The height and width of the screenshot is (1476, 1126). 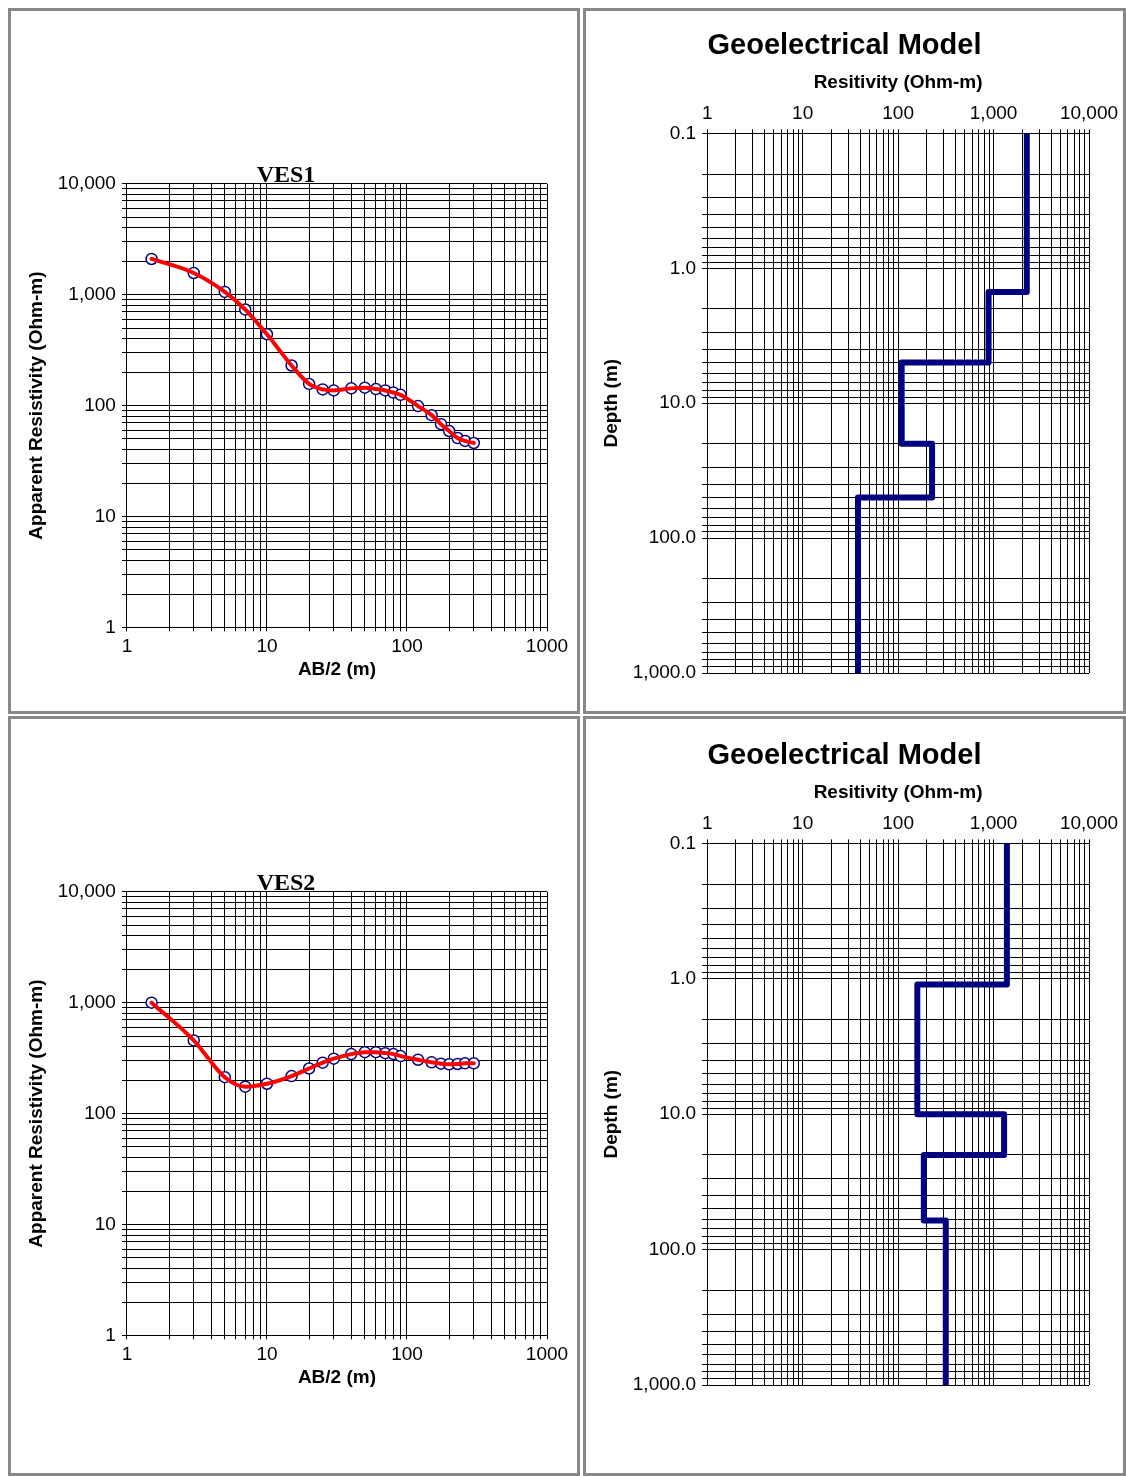 What do you see at coordinates (286, 881) in the screenshot?
I see `chart-title: VES2` at bounding box center [286, 881].